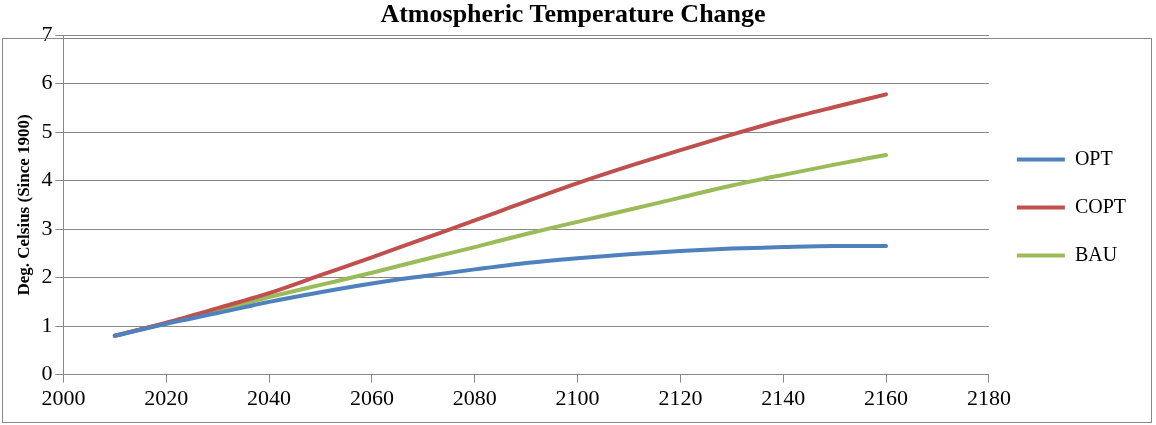 The image size is (1156, 425). Describe the element at coordinates (47, 82) in the screenshot. I see `y-tick-label: 6` at that location.